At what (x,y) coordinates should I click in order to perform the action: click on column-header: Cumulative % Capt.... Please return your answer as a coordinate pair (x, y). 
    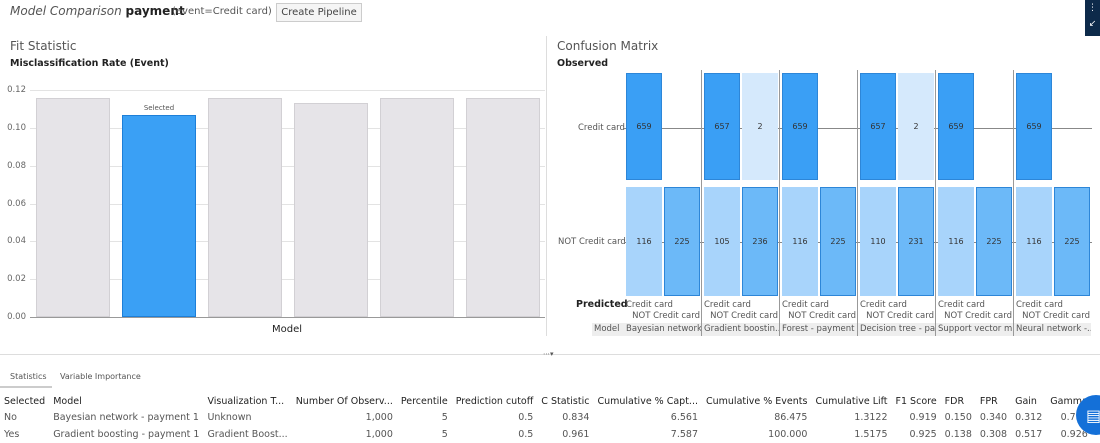
    Looking at the image, I should click on (647, 401).